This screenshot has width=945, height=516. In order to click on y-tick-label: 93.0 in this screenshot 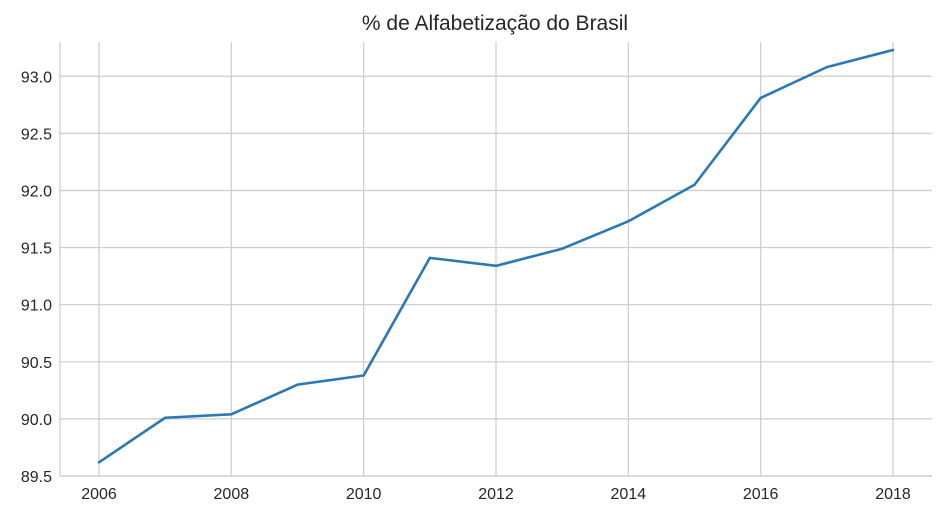, I will do `click(36, 77)`.